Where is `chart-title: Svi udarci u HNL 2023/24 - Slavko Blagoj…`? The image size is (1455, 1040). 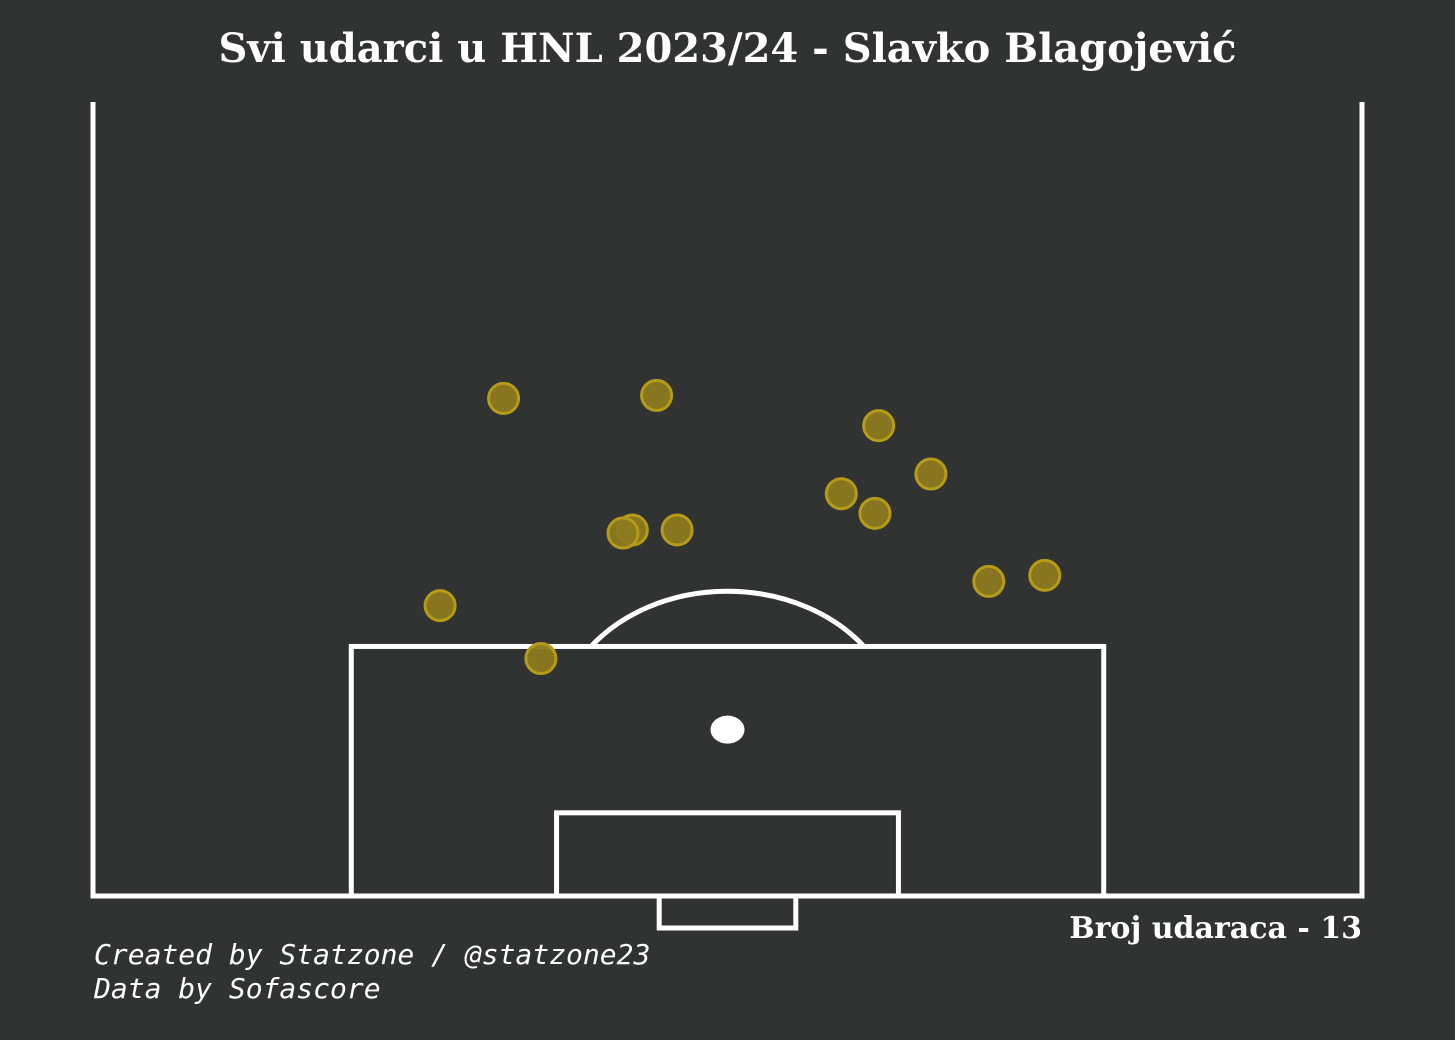
chart-title: Svi udarci u HNL 2023/24 - Slavko Blagoj… is located at coordinates (727, 48).